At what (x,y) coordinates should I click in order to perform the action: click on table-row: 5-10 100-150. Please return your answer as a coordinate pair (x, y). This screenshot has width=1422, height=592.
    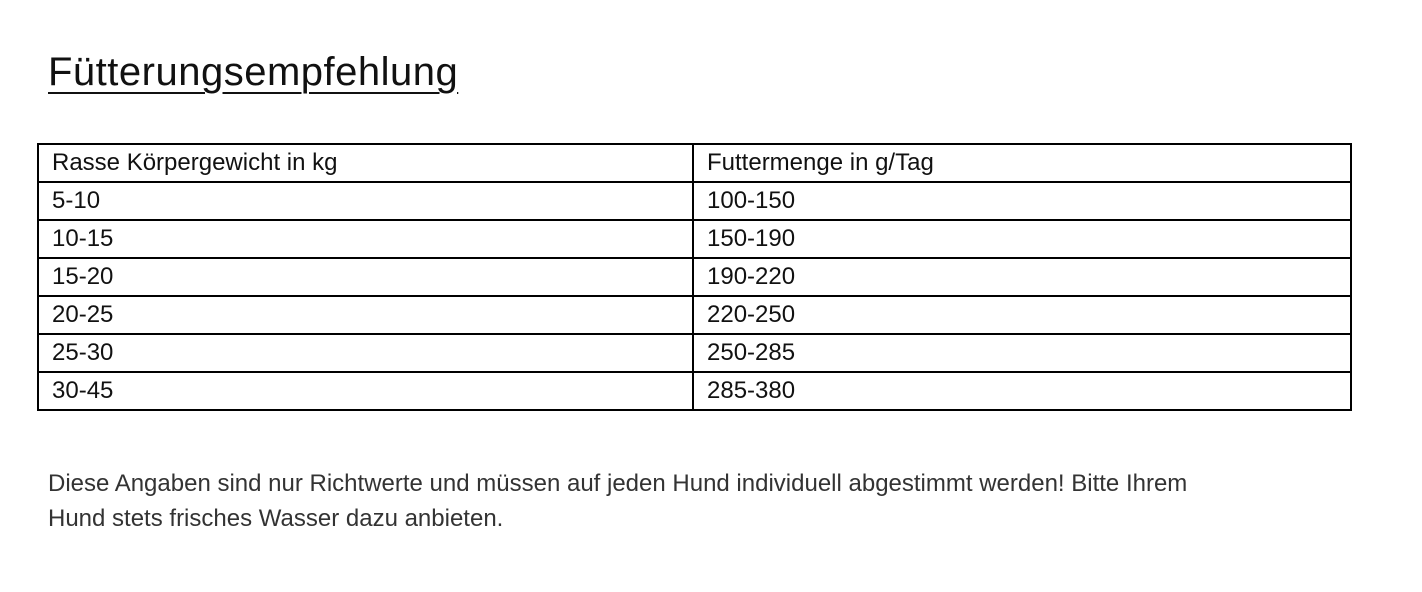
    Looking at the image, I should click on (694, 201).